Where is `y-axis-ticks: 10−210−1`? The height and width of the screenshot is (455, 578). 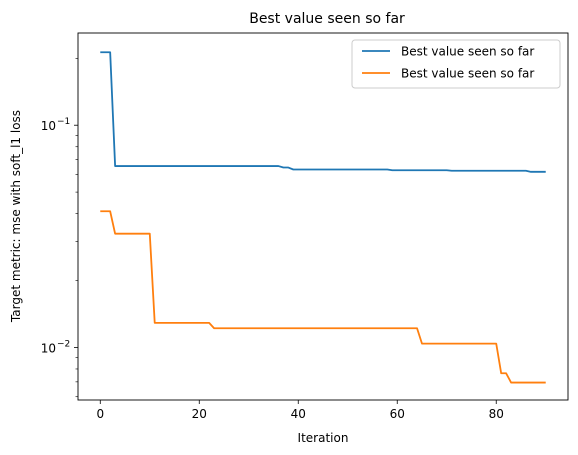 y-axis-ticks: 10−210−1 is located at coordinates (59, 228).